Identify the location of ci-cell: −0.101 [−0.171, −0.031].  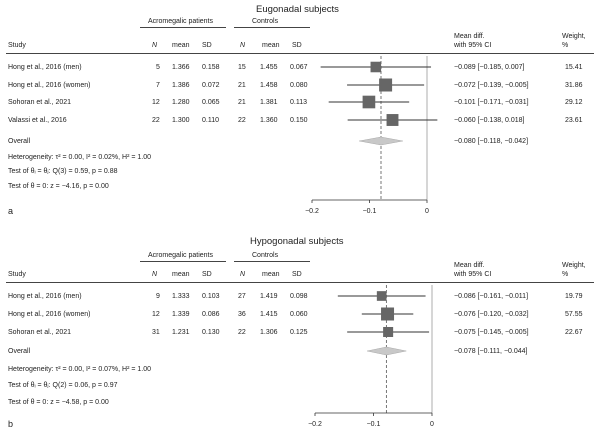
(491, 102).